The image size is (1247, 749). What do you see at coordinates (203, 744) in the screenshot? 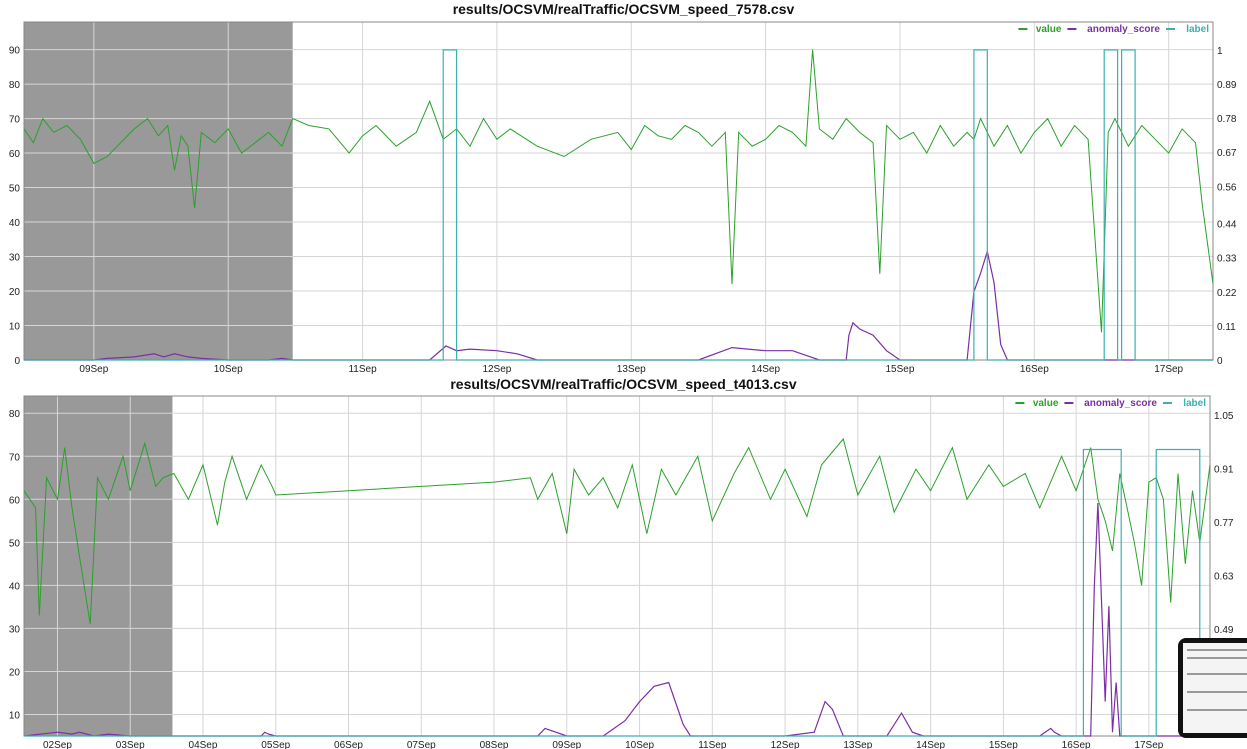
I see `x-tick-label: 04Sep` at bounding box center [203, 744].